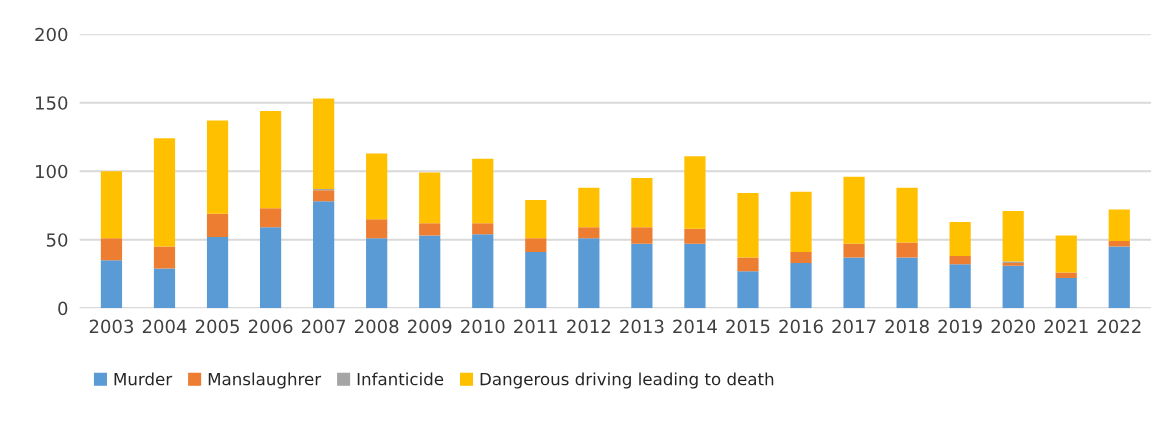 The height and width of the screenshot is (428, 1171). Describe the element at coordinates (483, 326) in the screenshot. I see `x-tick-label: 2010` at that location.